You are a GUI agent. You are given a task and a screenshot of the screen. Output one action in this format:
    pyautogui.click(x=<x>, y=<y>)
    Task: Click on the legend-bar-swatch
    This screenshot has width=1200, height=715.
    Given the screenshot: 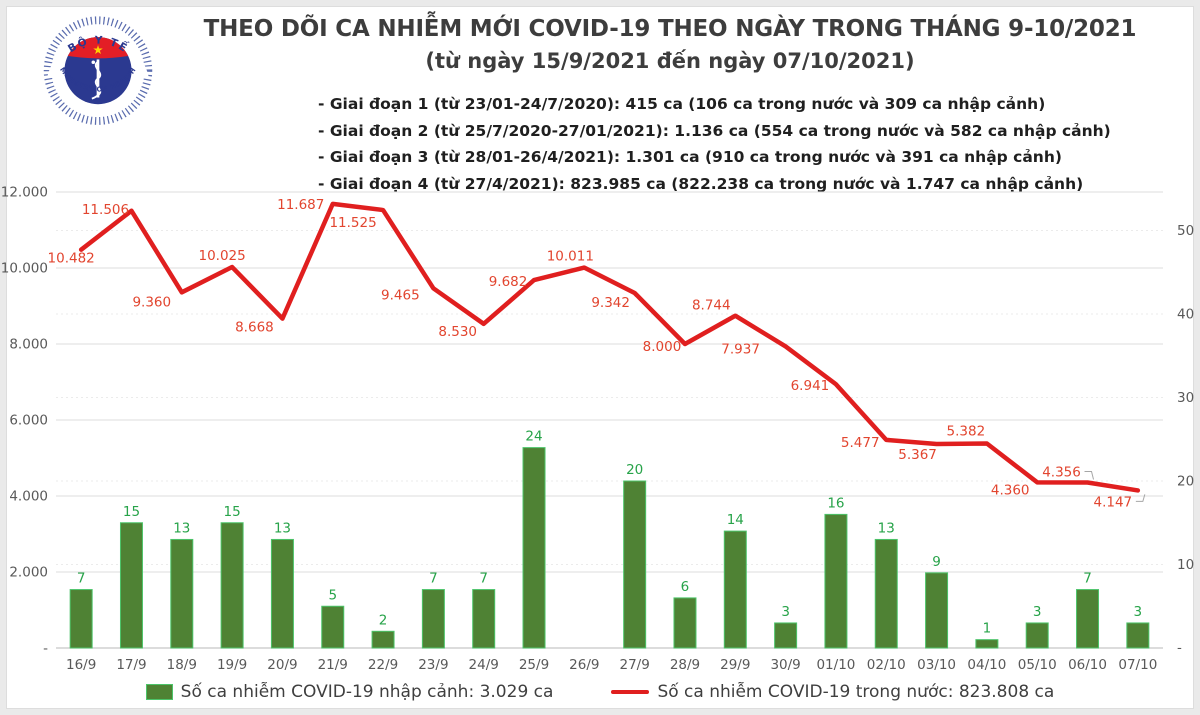 What is the action you would take?
    pyautogui.click(x=159, y=692)
    